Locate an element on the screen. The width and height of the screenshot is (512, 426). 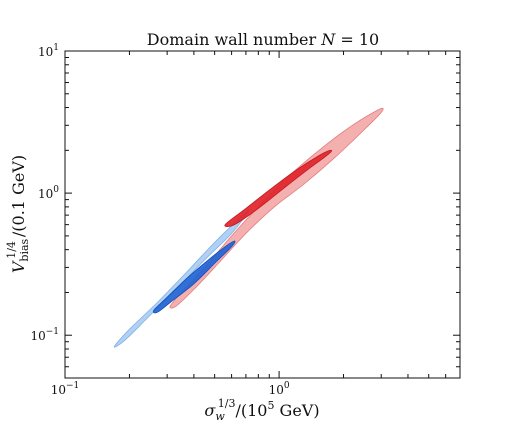
y-tick-label: 10⁻¹ is located at coordinates (44, 335).